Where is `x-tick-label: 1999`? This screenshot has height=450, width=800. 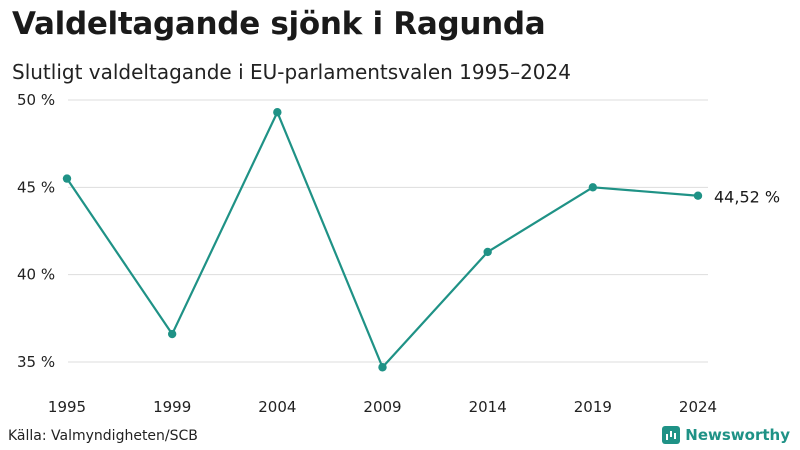
x-tick-label: 1999 is located at coordinates (172, 407).